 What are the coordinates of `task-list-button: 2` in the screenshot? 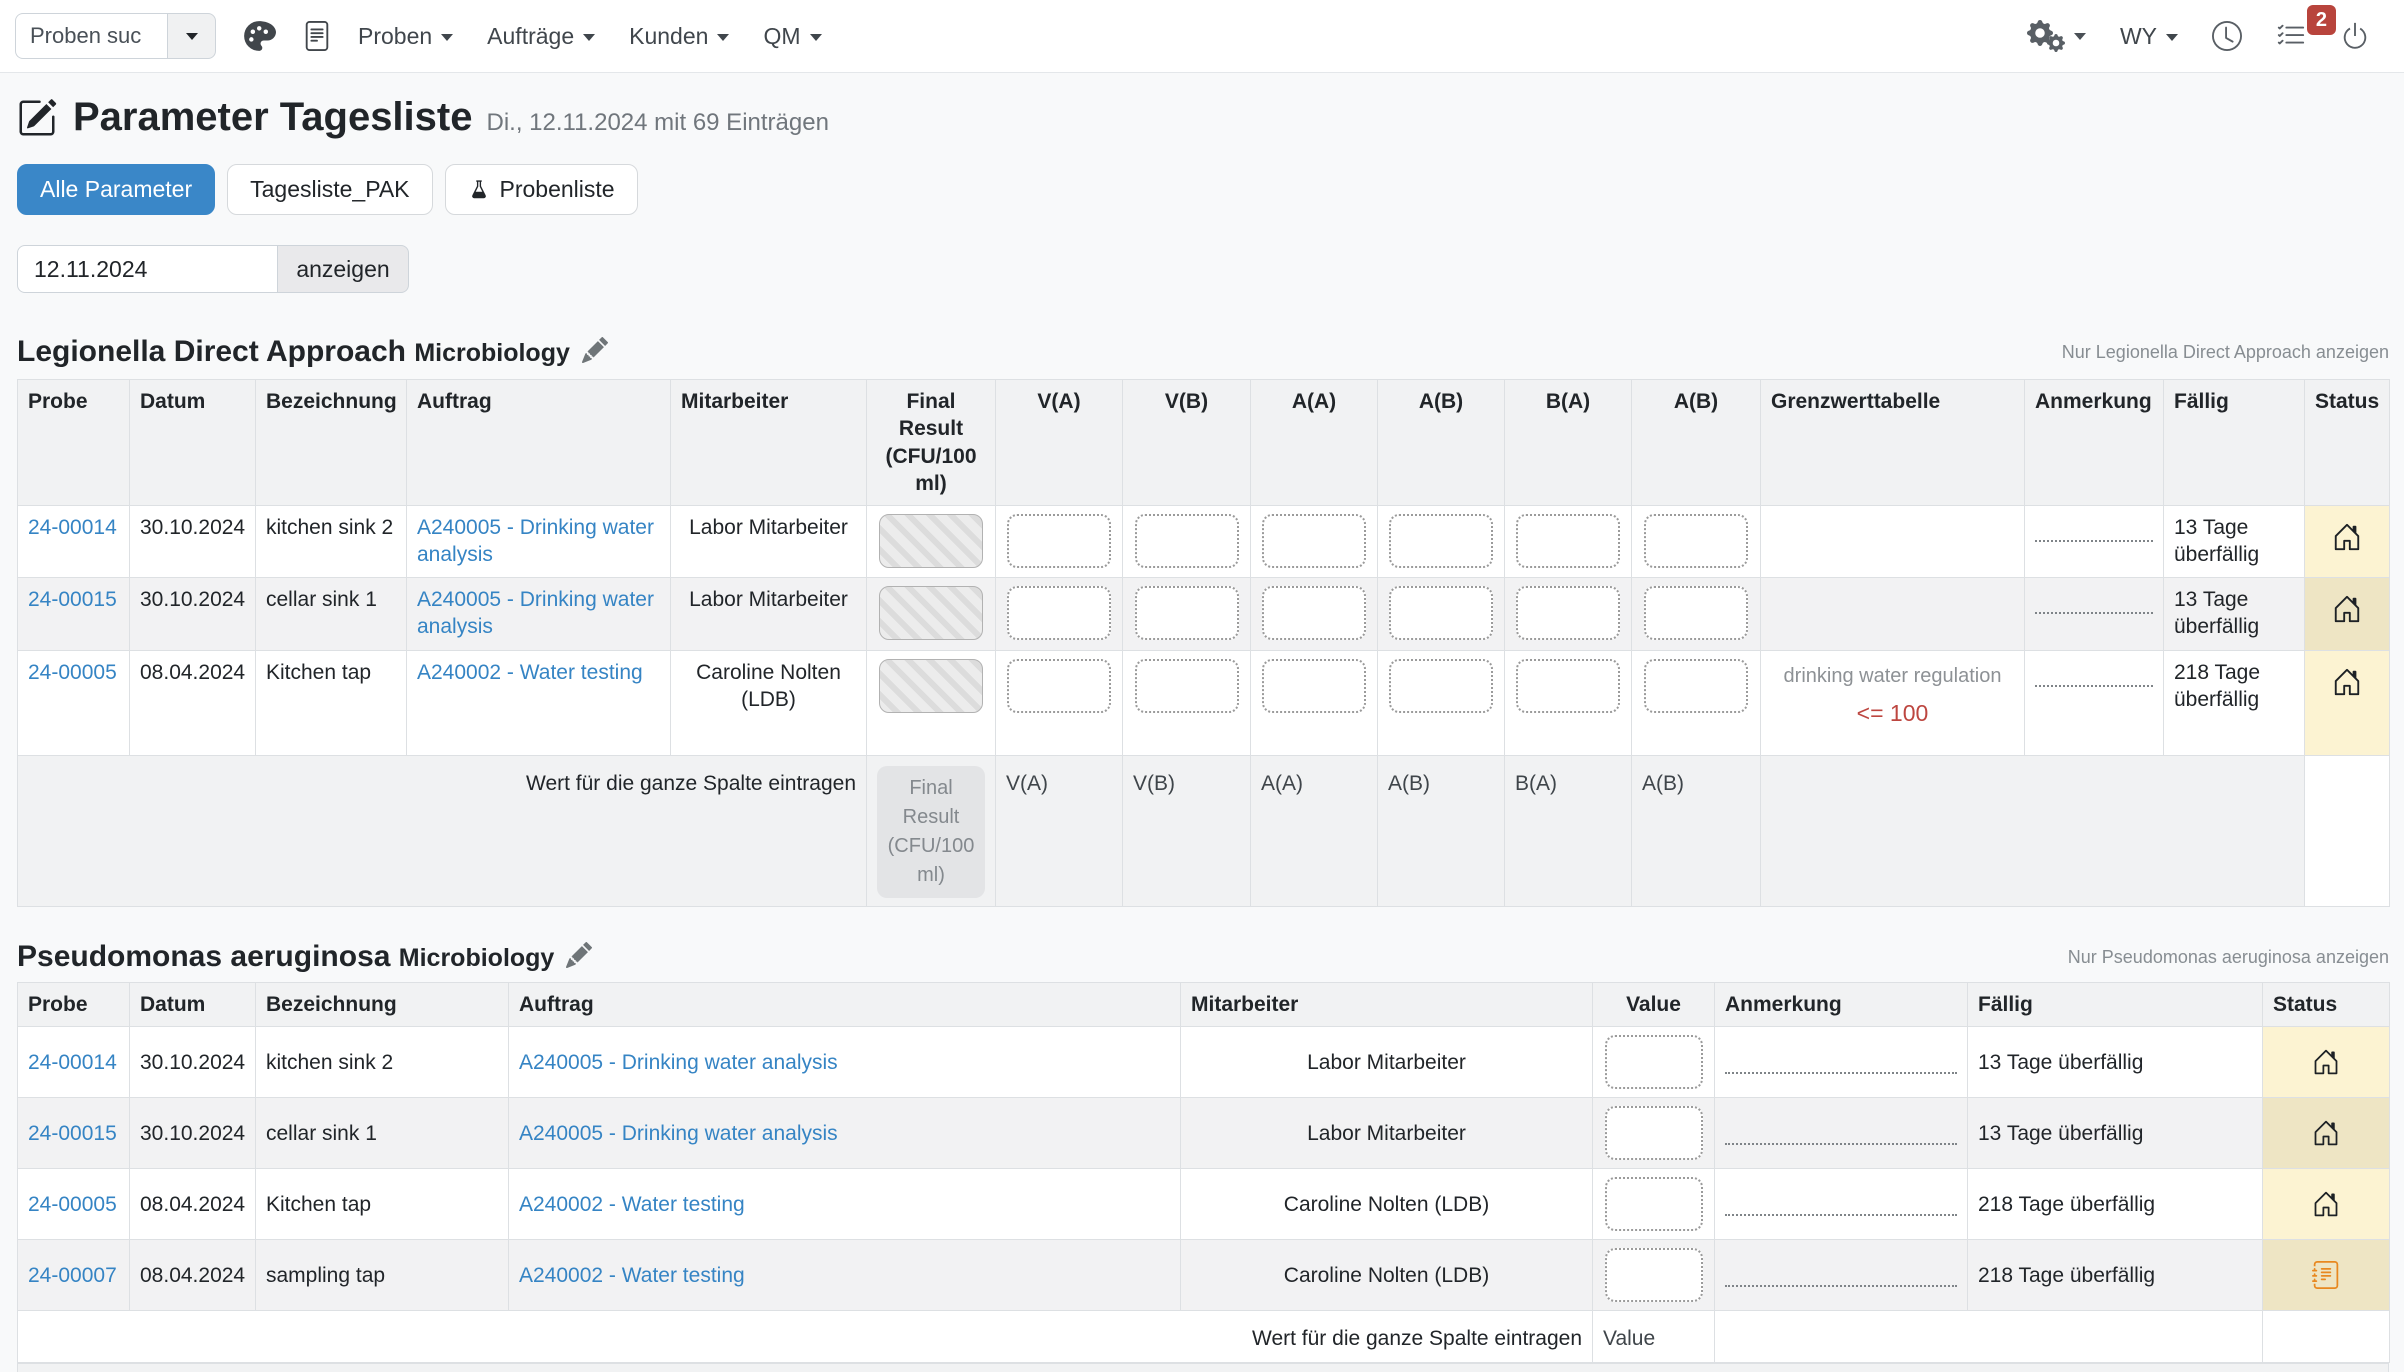 It's located at (2306, 28).